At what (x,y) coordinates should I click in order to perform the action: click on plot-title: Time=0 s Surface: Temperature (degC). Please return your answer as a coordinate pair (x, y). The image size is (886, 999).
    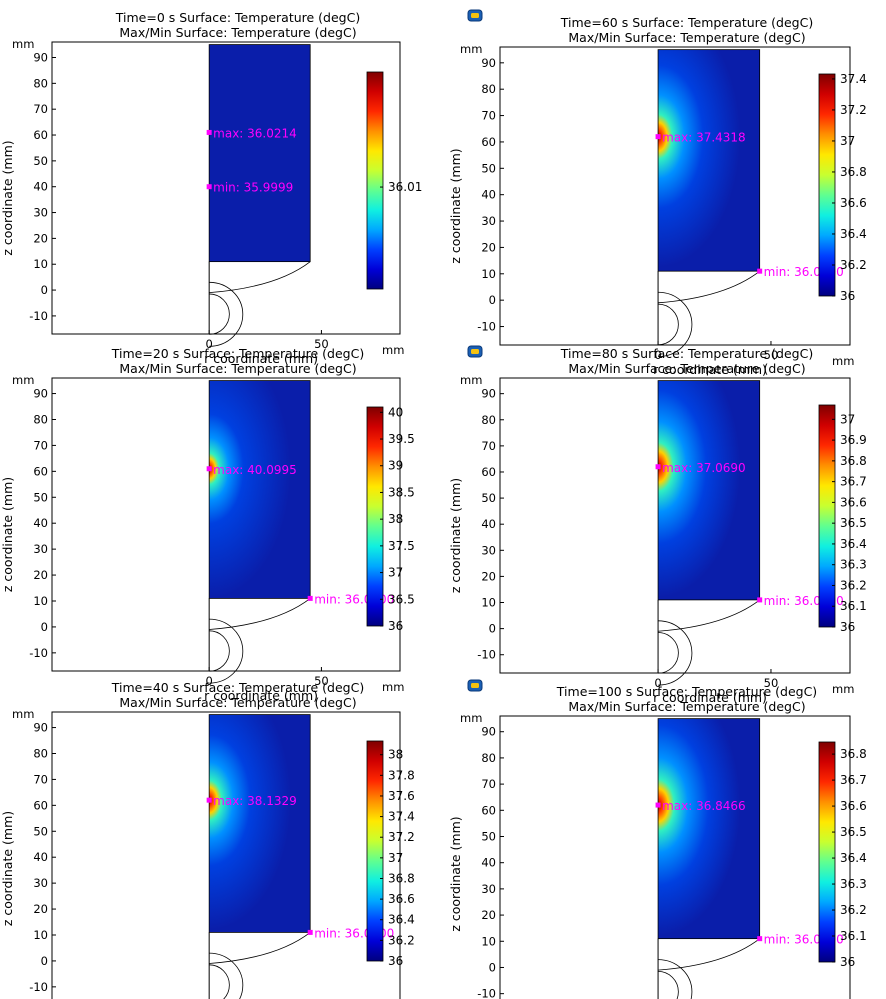
    Looking at the image, I should click on (237, 17).